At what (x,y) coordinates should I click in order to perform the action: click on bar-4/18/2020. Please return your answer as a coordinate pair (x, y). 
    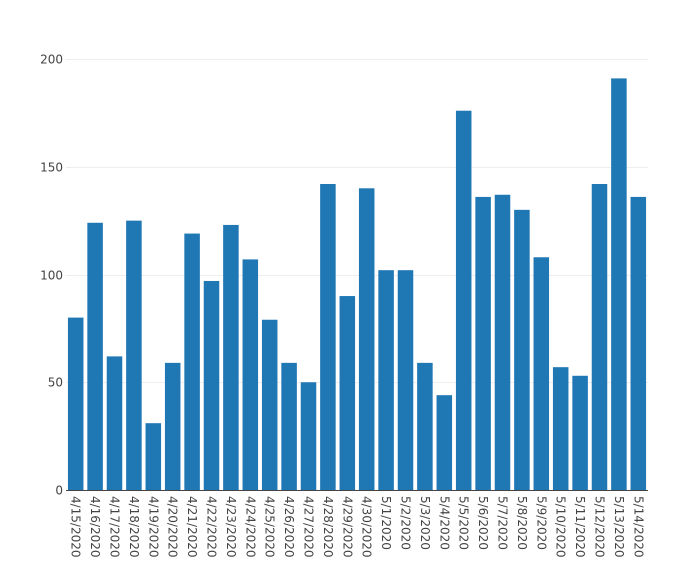
    Looking at the image, I should click on (134, 355).